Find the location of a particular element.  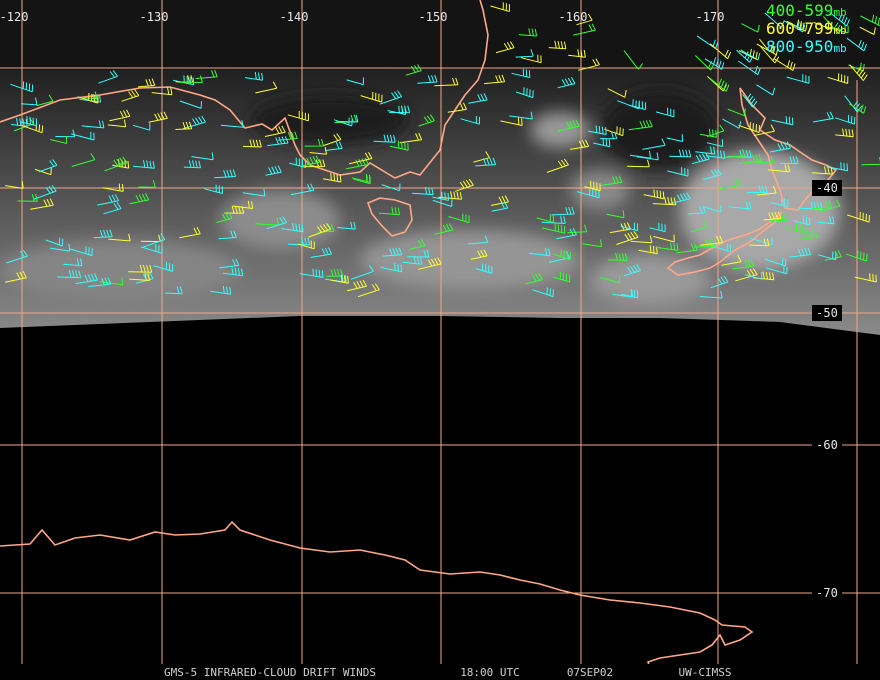

tasmania-coast is located at coordinates (389, 217).